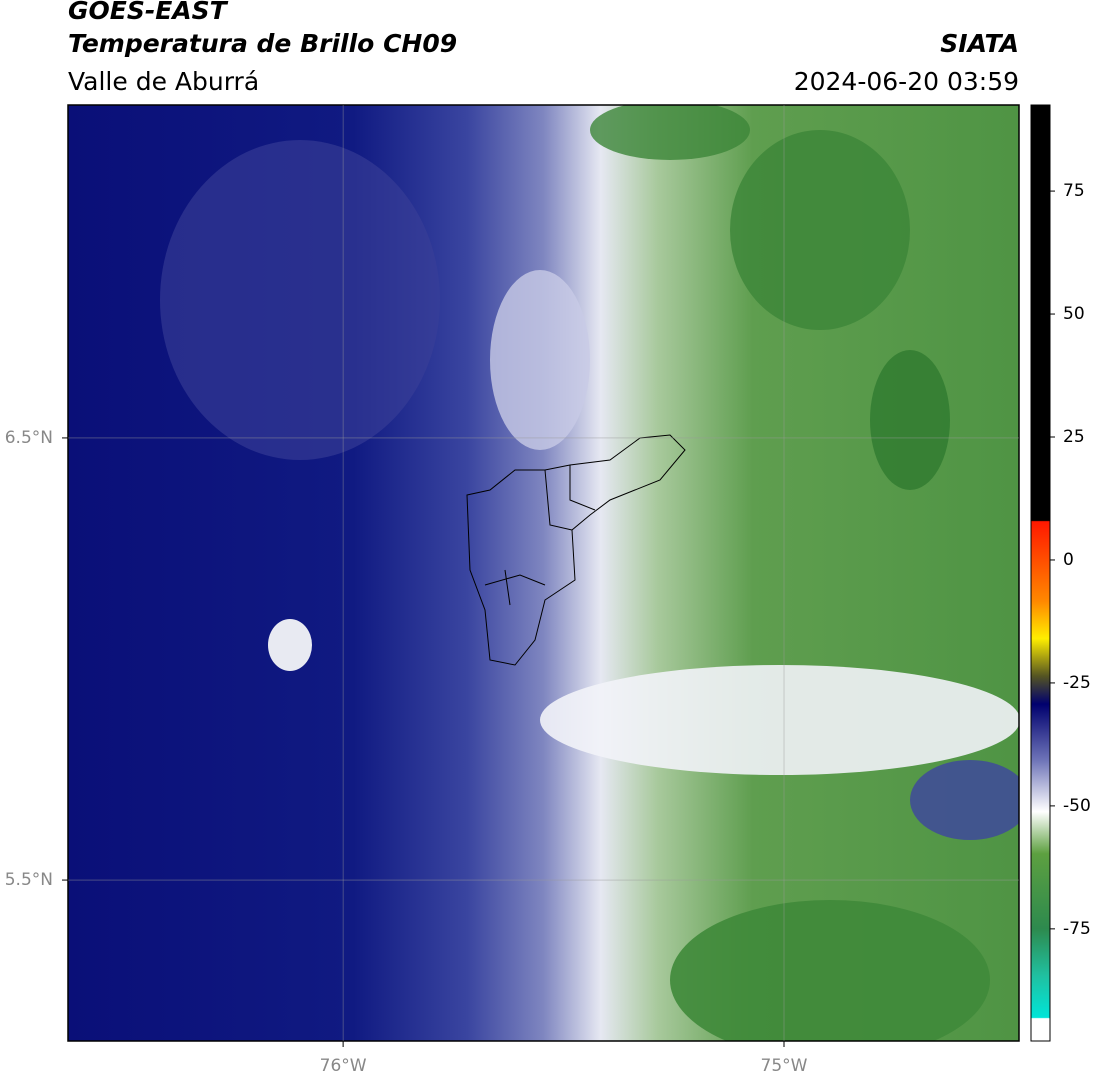 Image resolution: width=1094 pixels, height=1082 pixels. Describe the element at coordinates (1068, 560) in the screenshot. I see `colorbar-tick-label: 0` at that location.